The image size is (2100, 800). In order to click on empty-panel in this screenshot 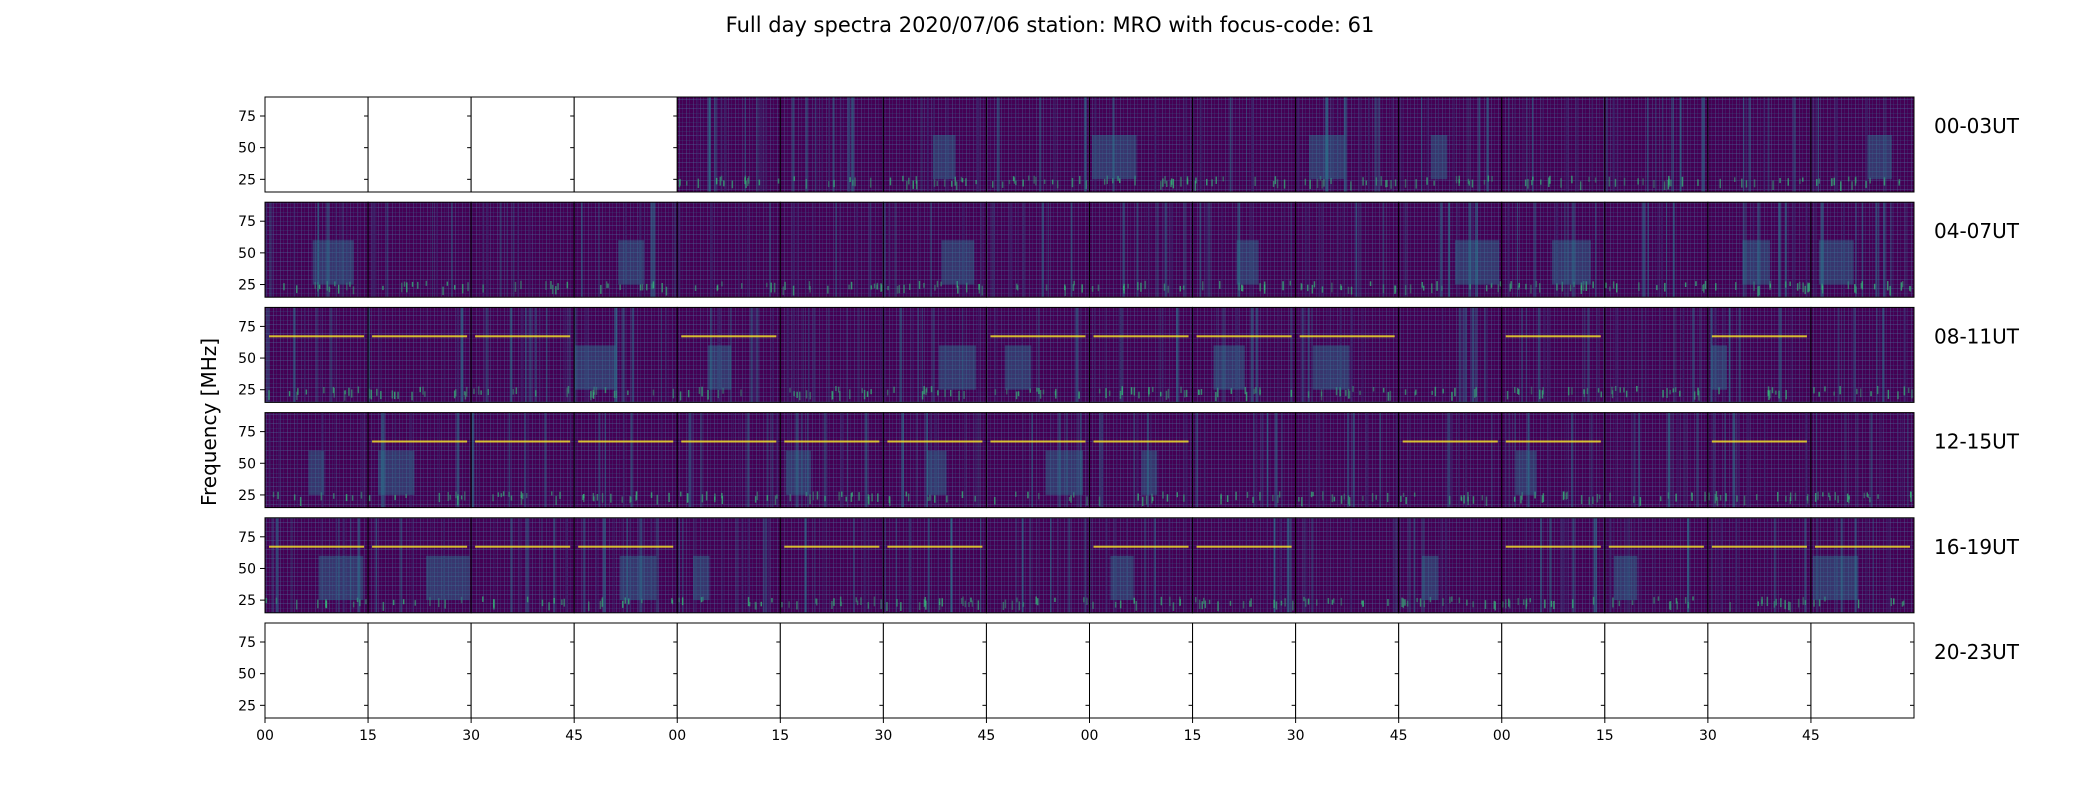, I will do `click(1759, 670)`.